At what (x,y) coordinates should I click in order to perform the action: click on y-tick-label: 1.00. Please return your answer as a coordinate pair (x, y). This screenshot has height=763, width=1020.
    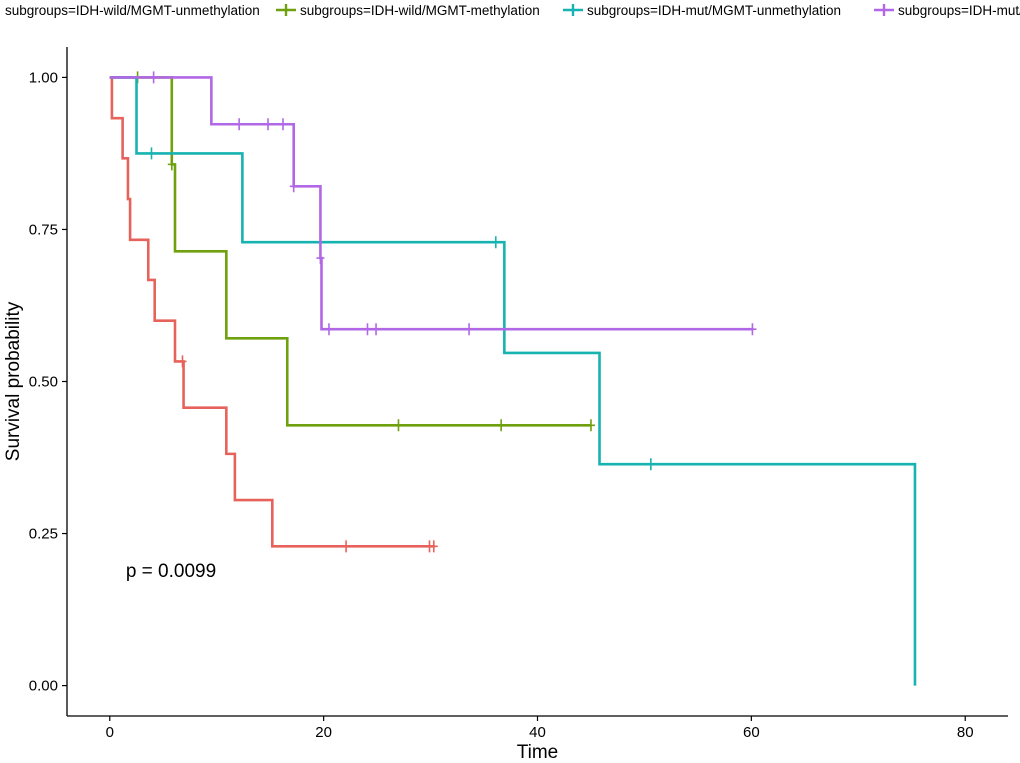
    Looking at the image, I should click on (43, 77).